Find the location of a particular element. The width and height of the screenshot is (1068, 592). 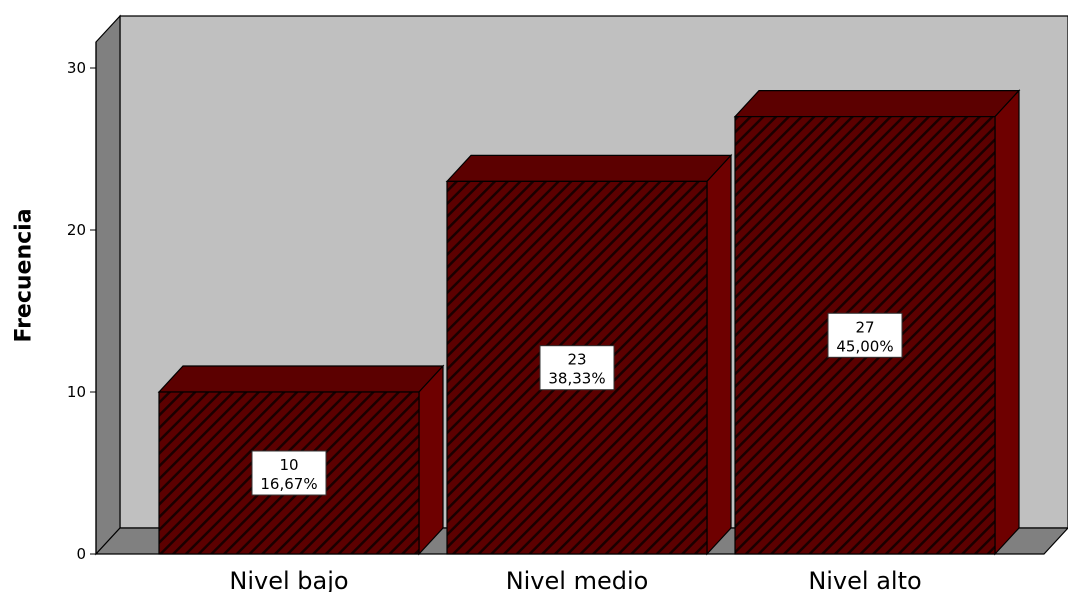

y-tick-label: 0 is located at coordinates (81, 554).